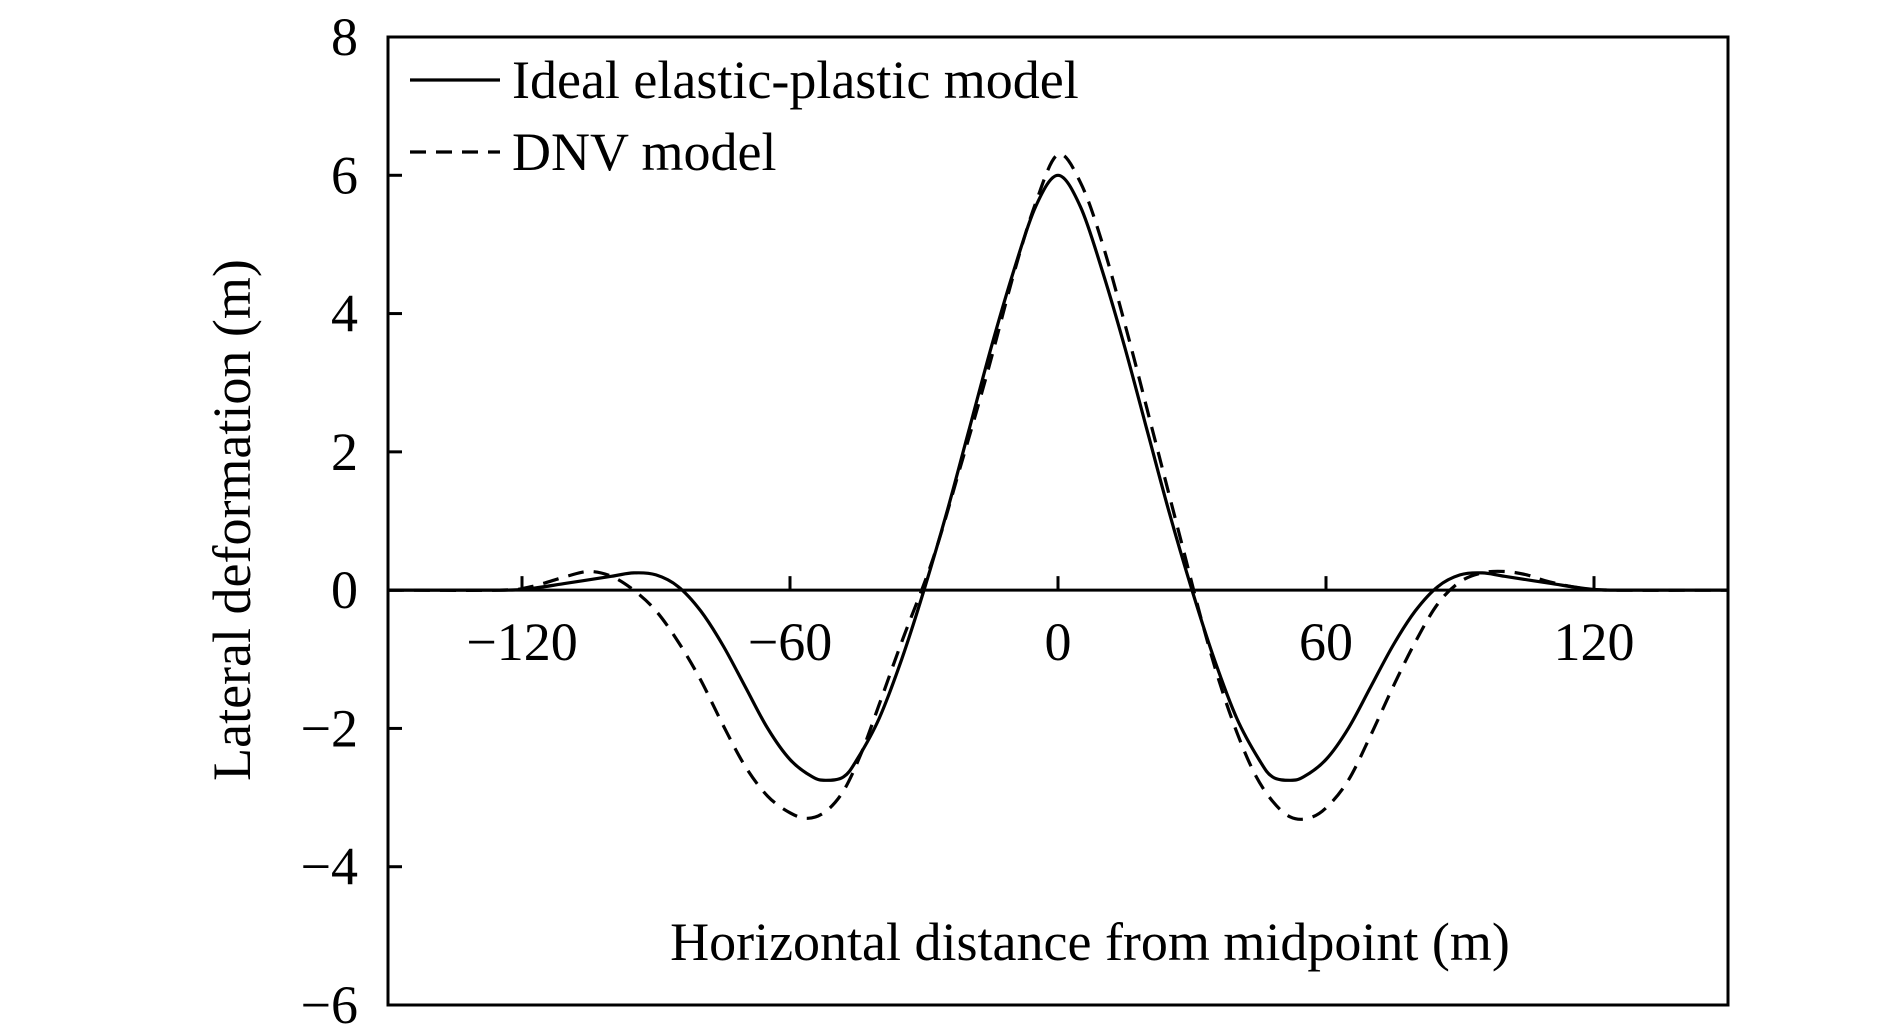  Describe the element at coordinates (329, 728) in the screenshot. I see `y-tick-label: −2` at that location.